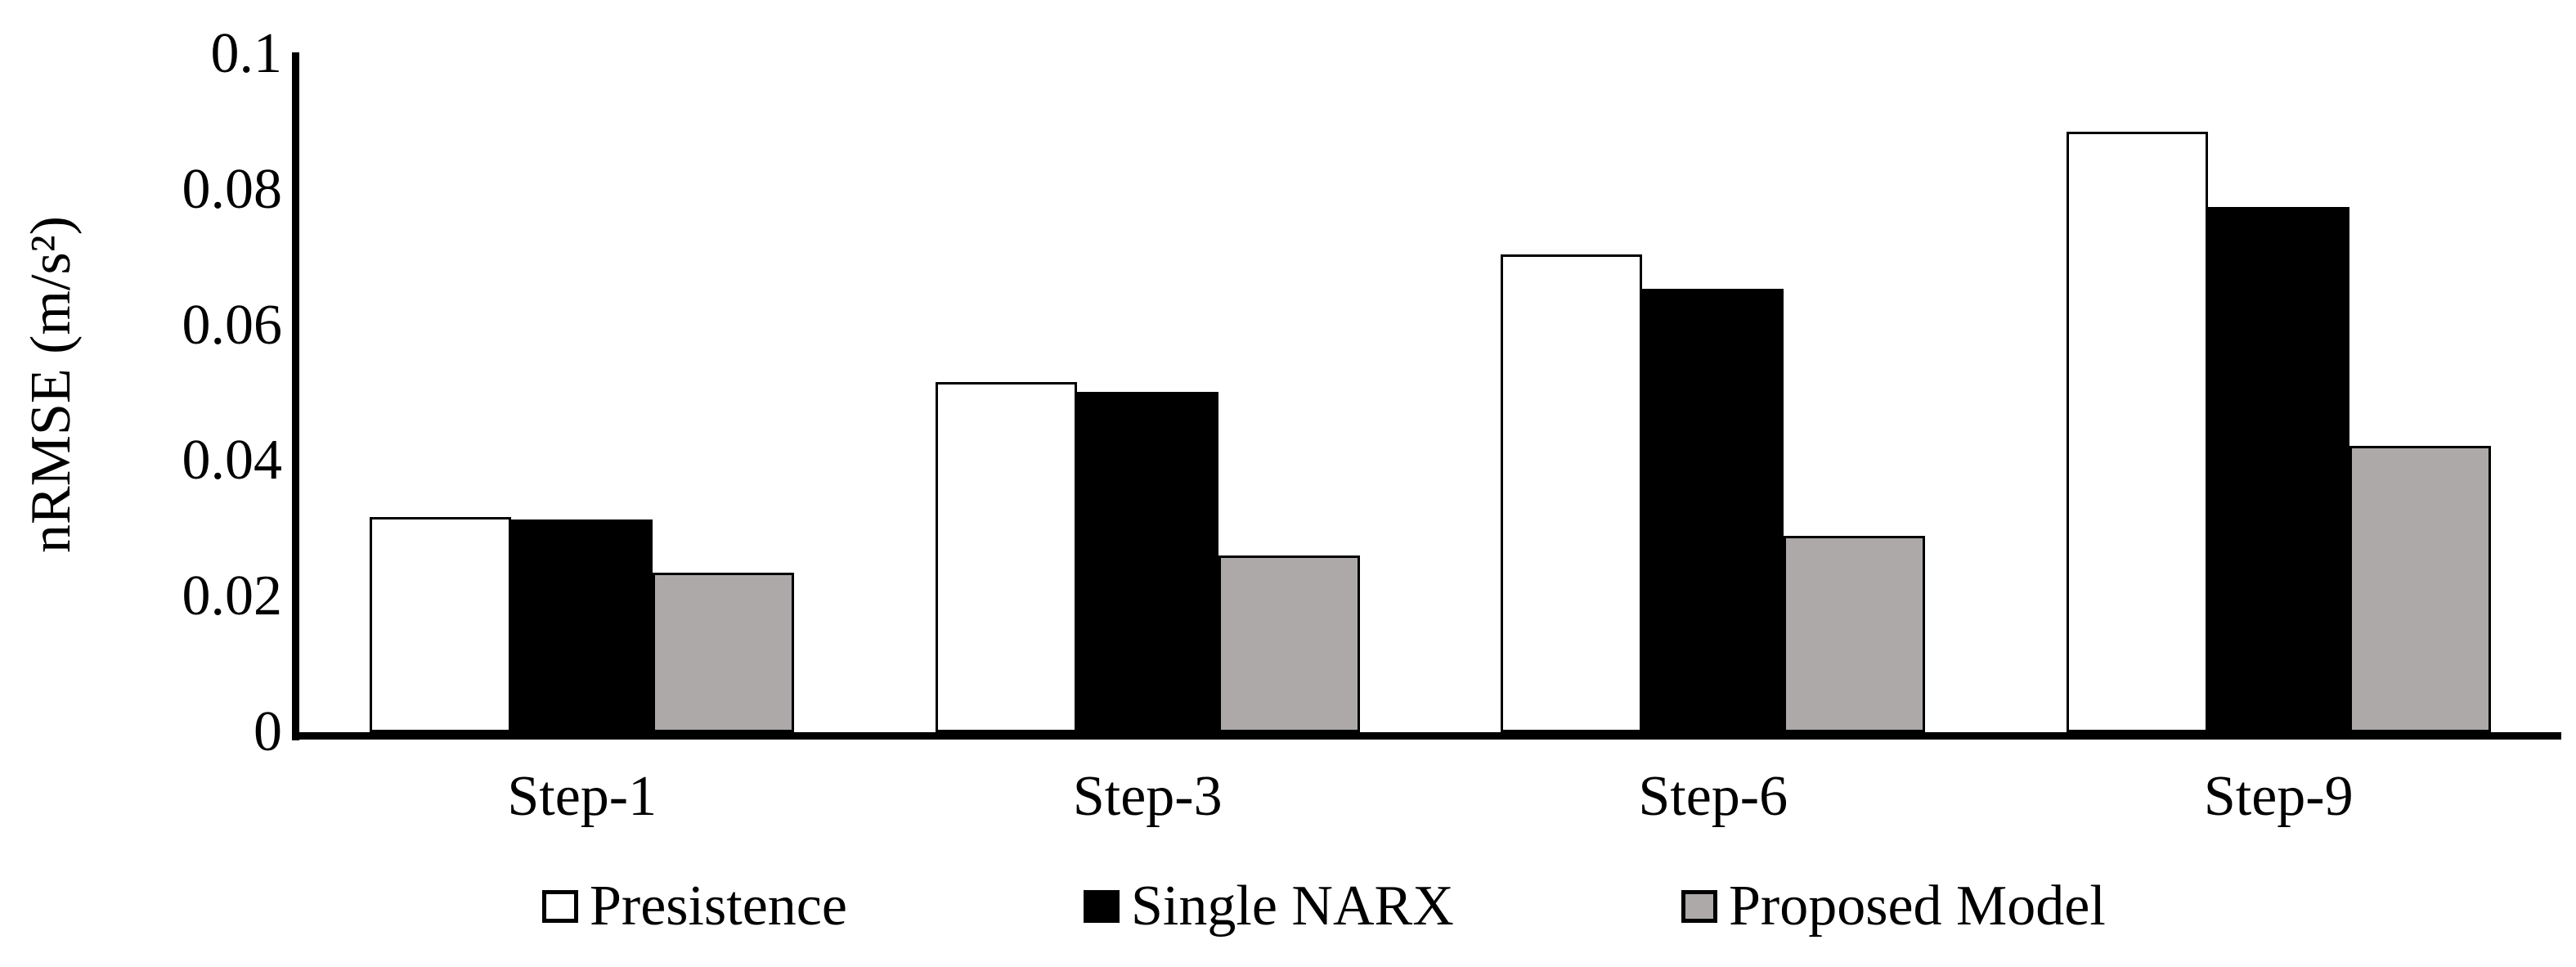 The image size is (2576, 967). What do you see at coordinates (233, 596) in the screenshot?
I see `y-tick-label-0-02: 0.02` at bounding box center [233, 596].